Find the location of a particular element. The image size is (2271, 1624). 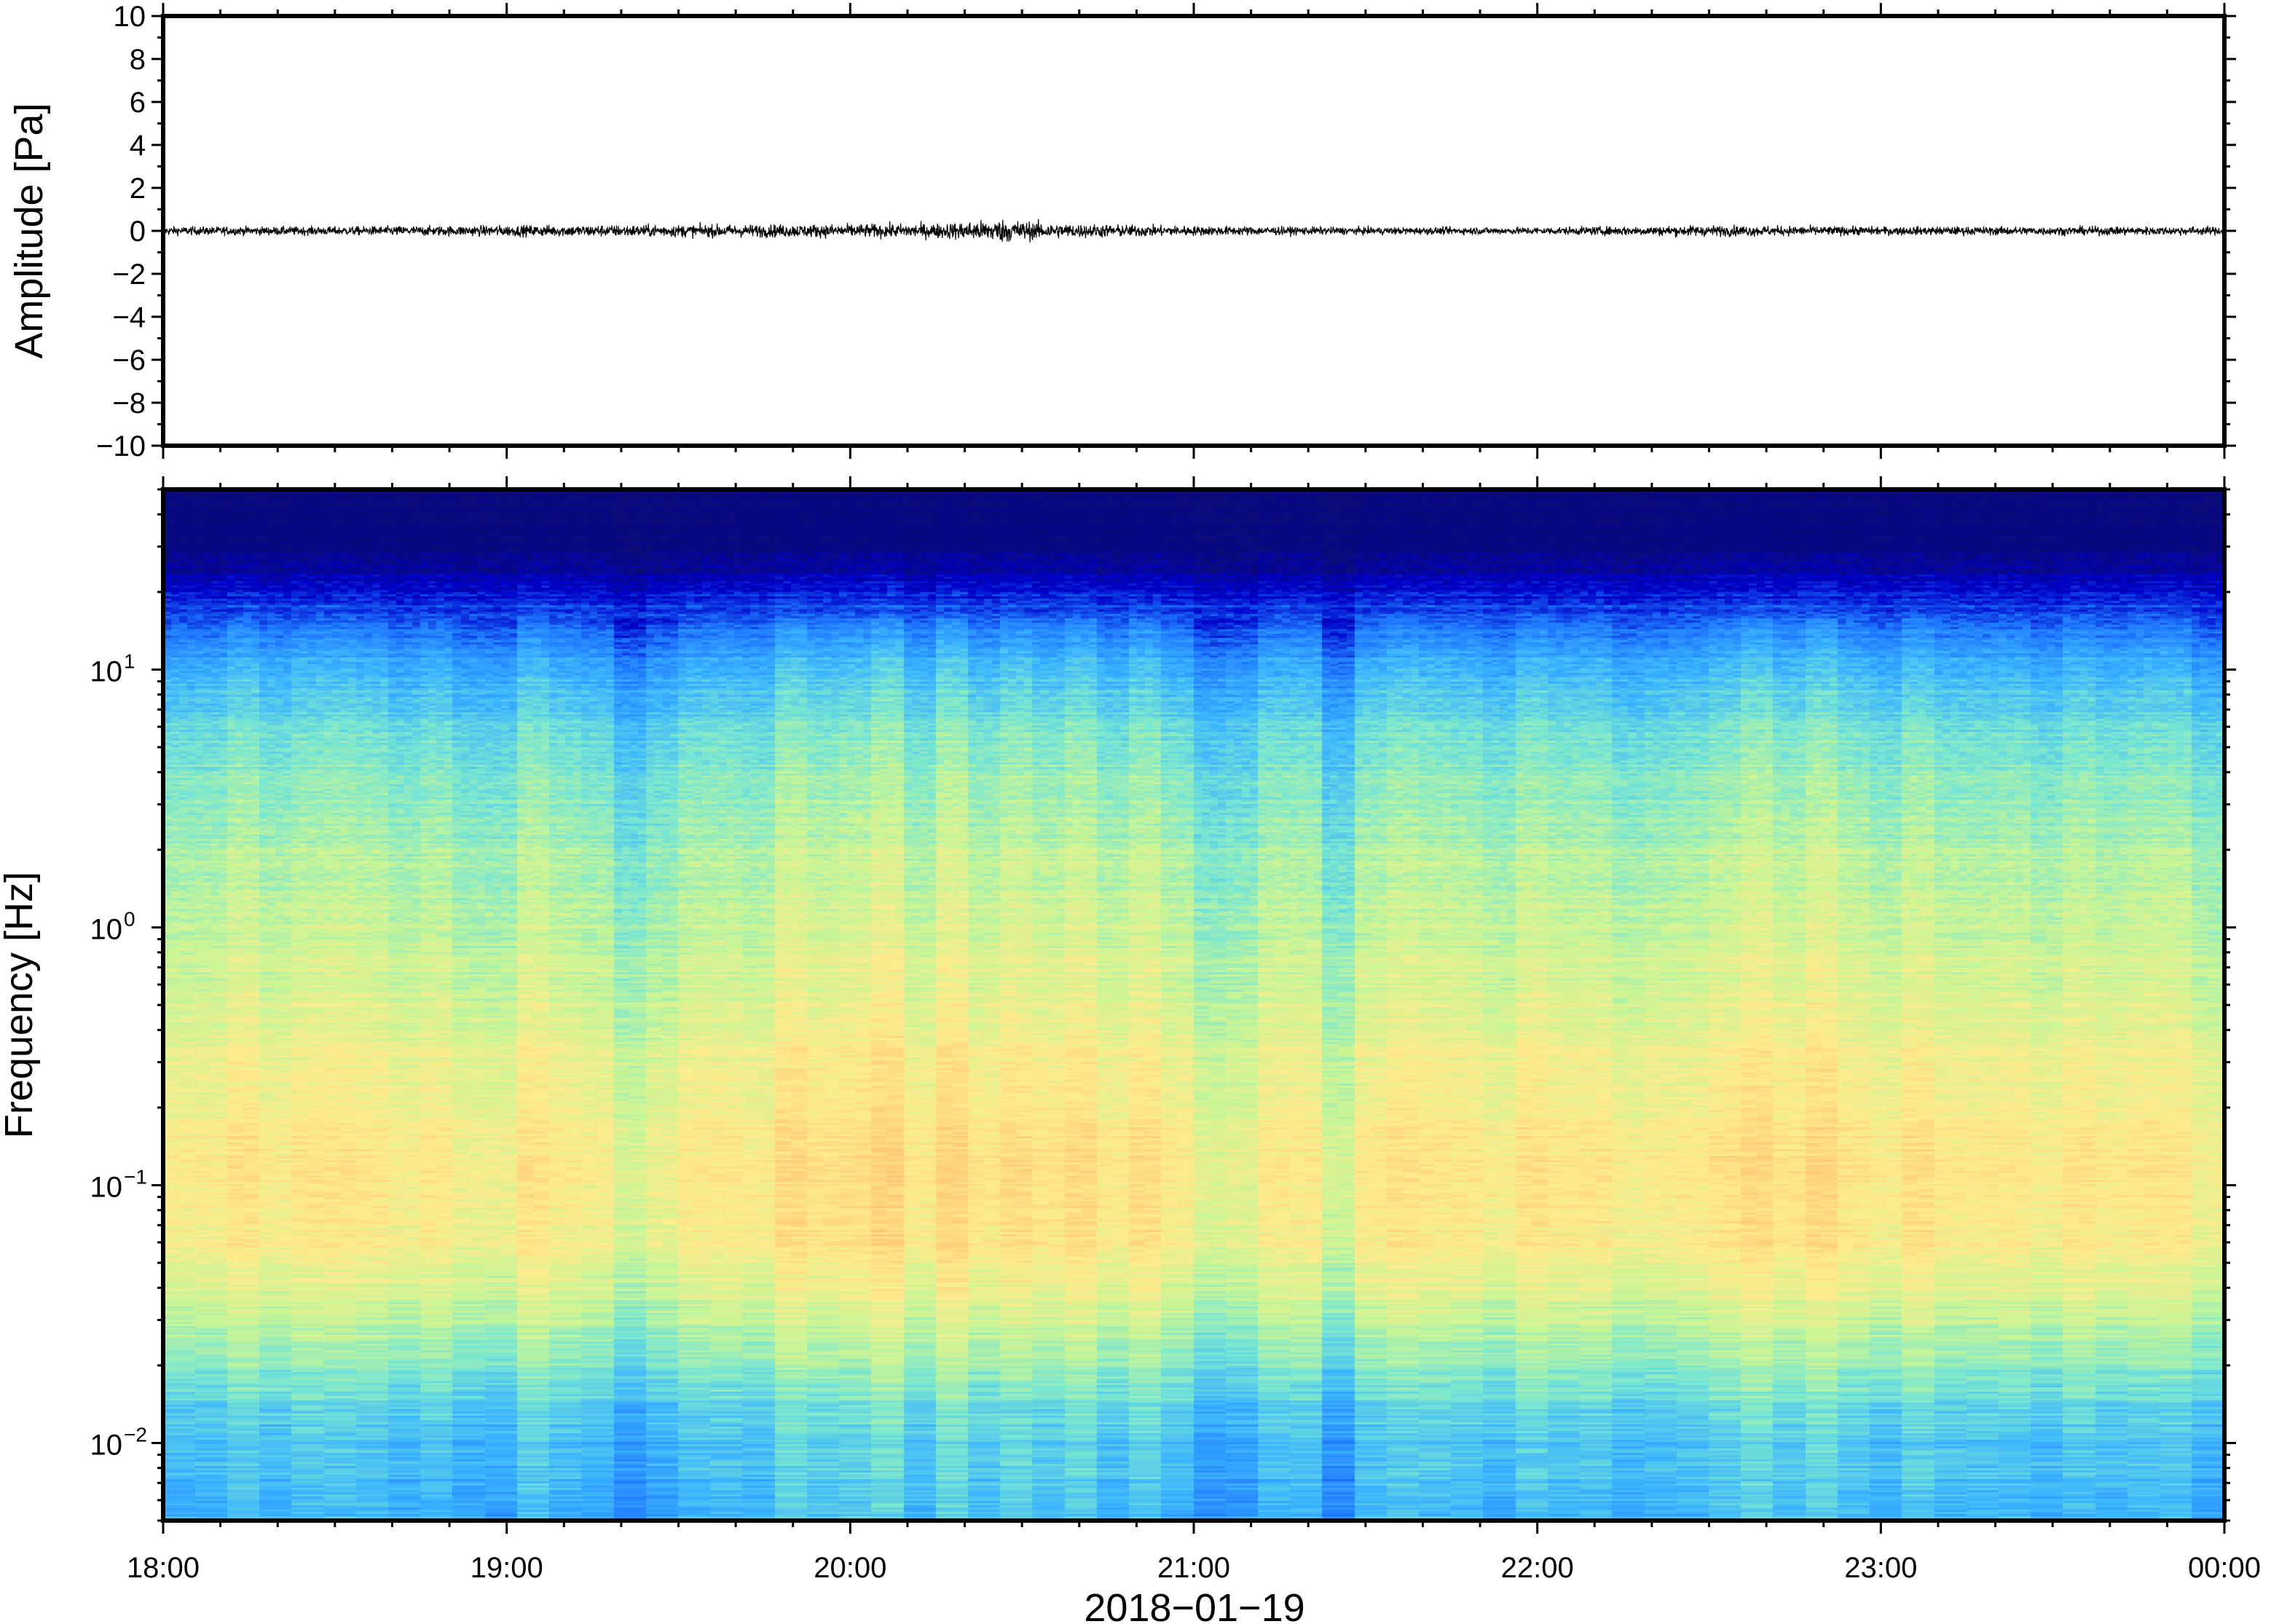

waveform-y-tick-label: 4 is located at coordinates (138, 146).